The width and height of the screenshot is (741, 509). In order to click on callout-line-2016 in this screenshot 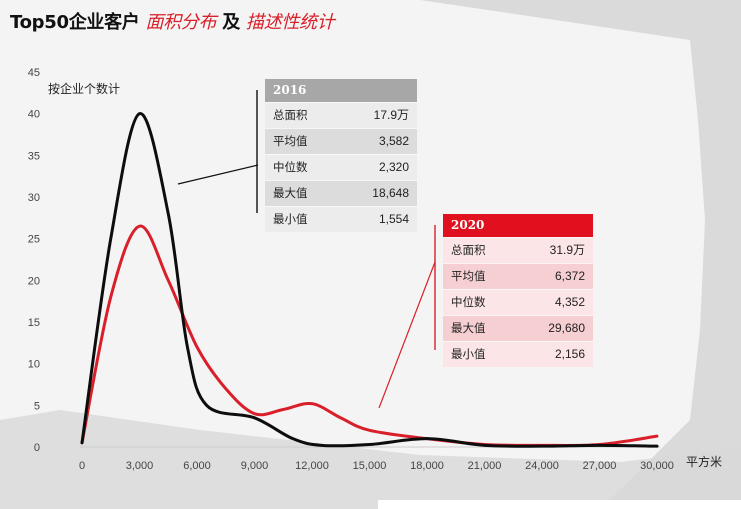, I will do `click(218, 174)`.